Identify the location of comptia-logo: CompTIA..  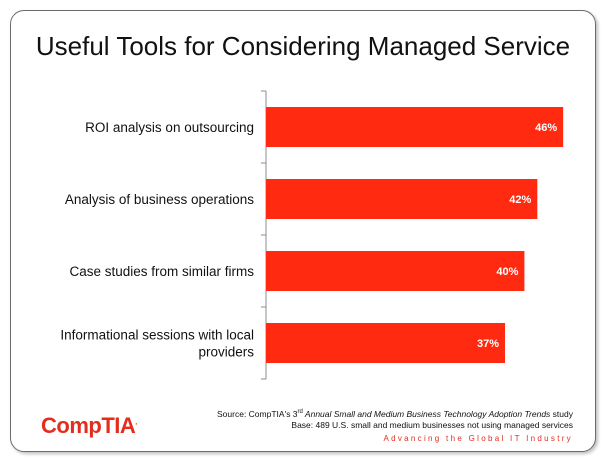
(89, 426).